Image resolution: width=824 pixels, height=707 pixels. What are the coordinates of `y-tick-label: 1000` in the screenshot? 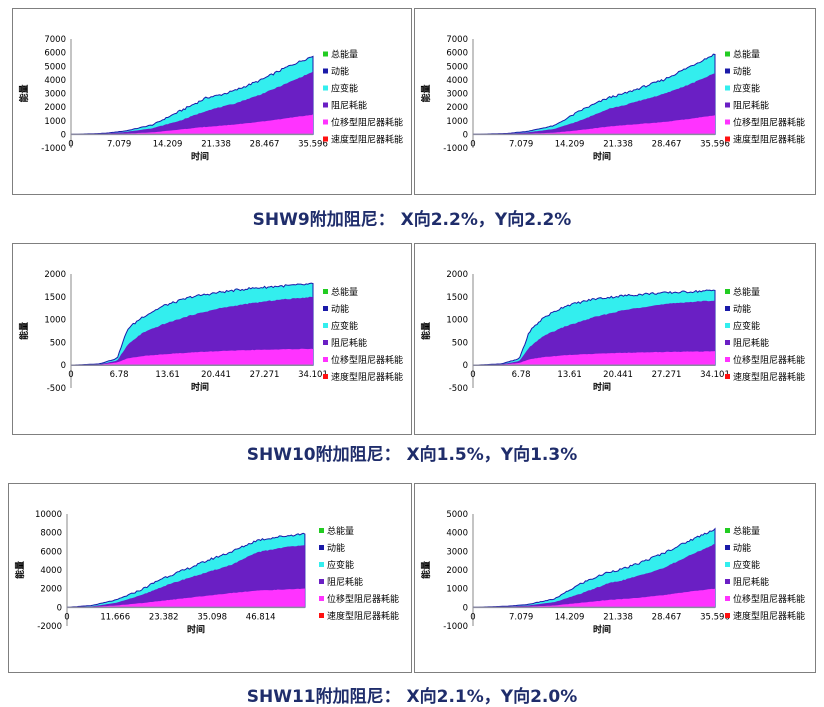 It's located at (457, 321).